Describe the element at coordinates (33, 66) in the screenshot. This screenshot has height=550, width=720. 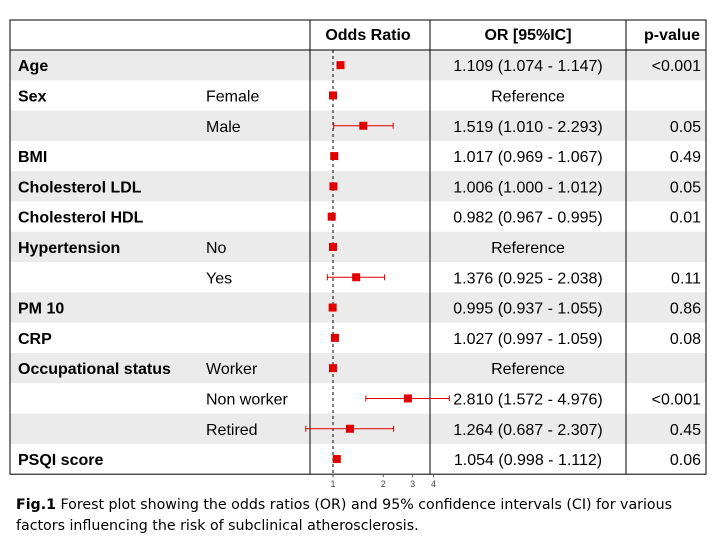
I see `factor-label: Age` at that location.